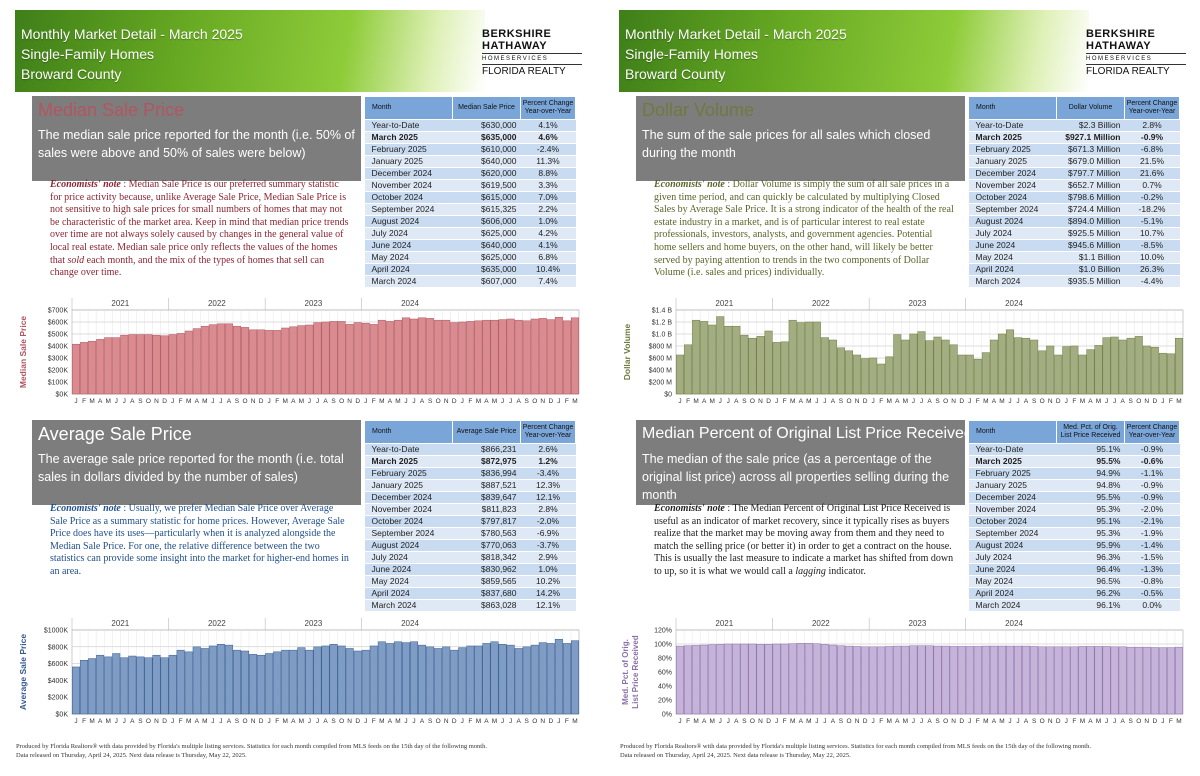 The width and height of the screenshot is (1200, 776). Describe the element at coordinates (548, 125) in the screenshot. I see `table-cell: 4.1%` at that location.